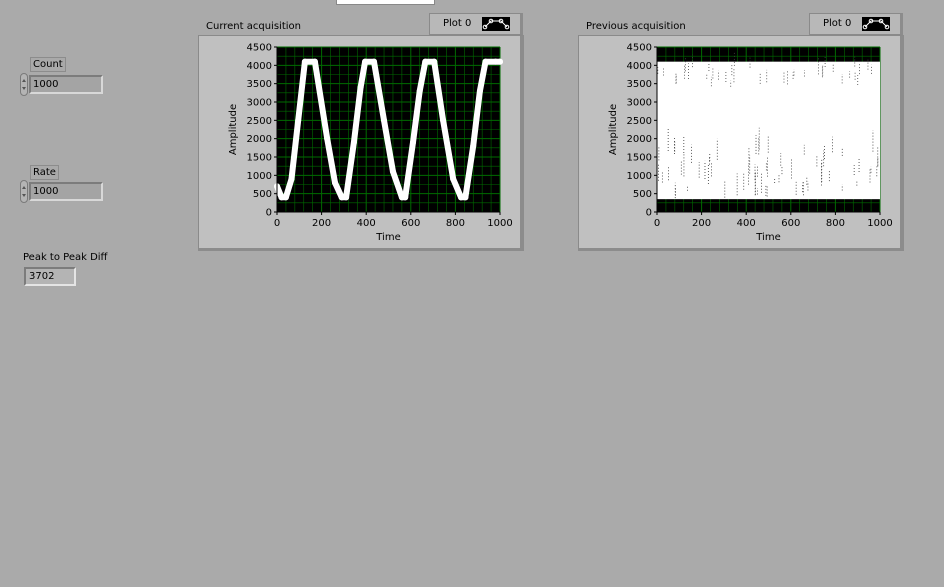 Image resolution: width=944 pixels, height=587 pixels. I want to click on peak-to-peak-indicator: 3702, so click(50, 276).